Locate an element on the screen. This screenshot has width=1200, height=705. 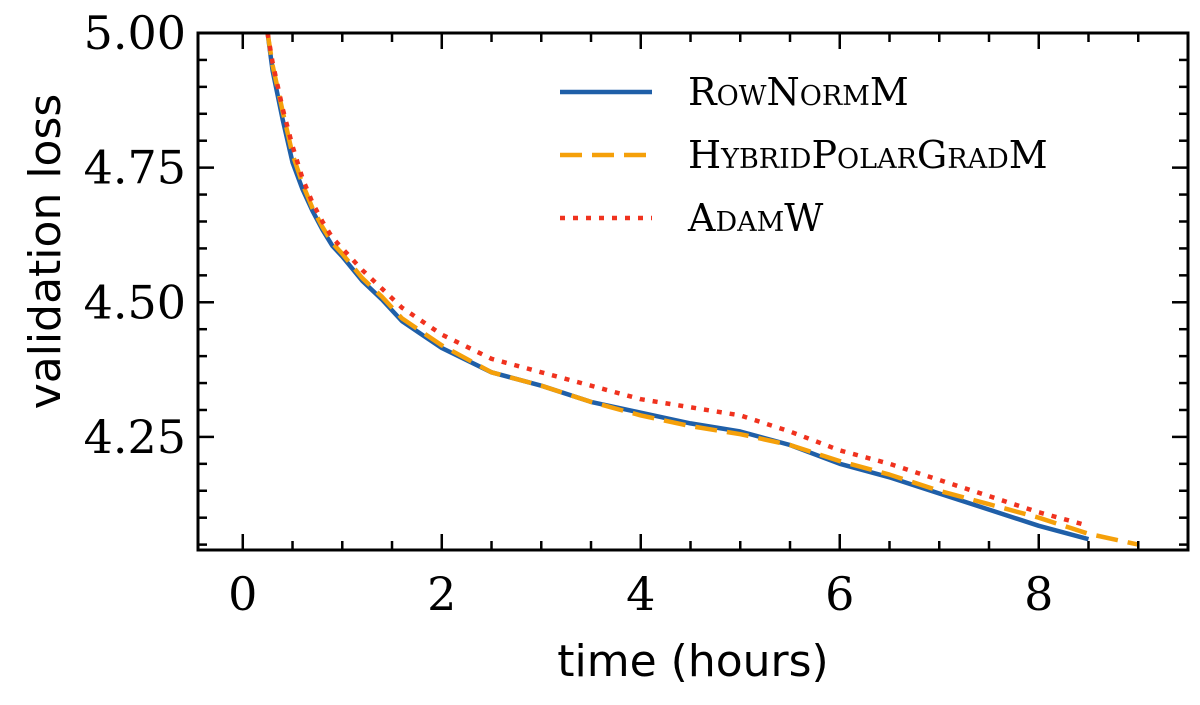
y-tick-label: 5.00 is located at coordinates (135, 33).